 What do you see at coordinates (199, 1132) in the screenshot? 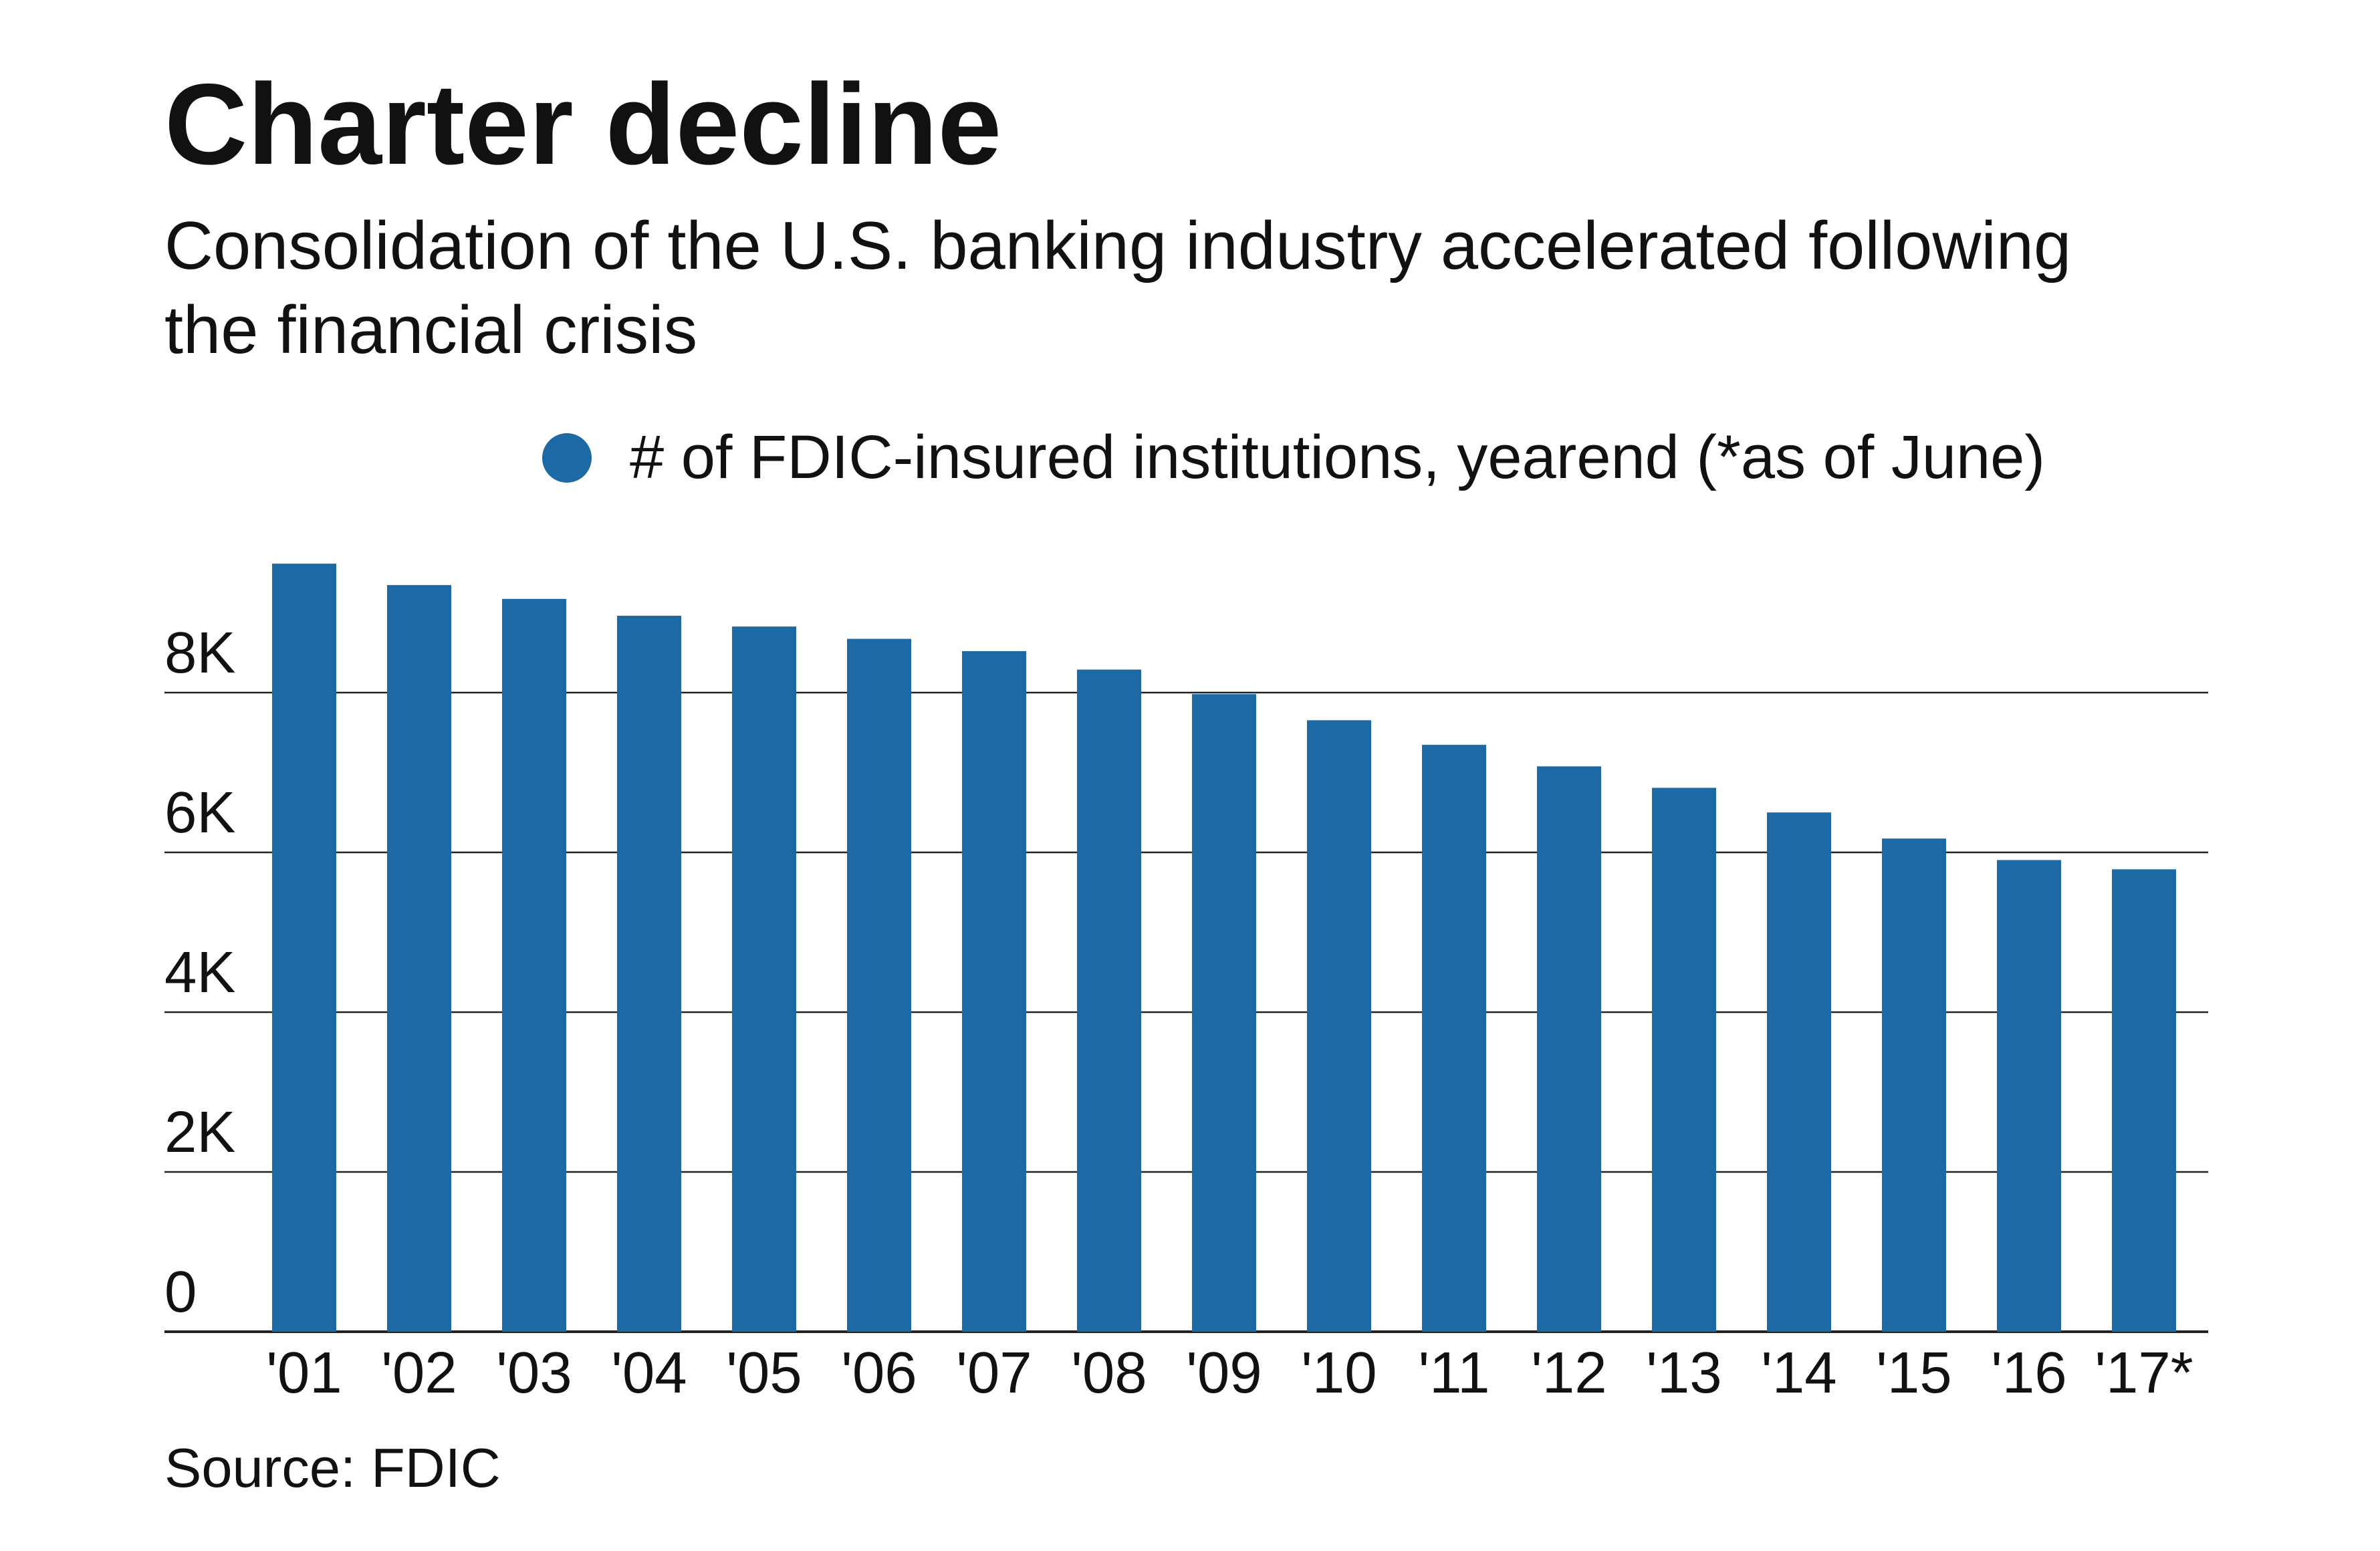
I see `y-tick-label: 2K` at bounding box center [199, 1132].